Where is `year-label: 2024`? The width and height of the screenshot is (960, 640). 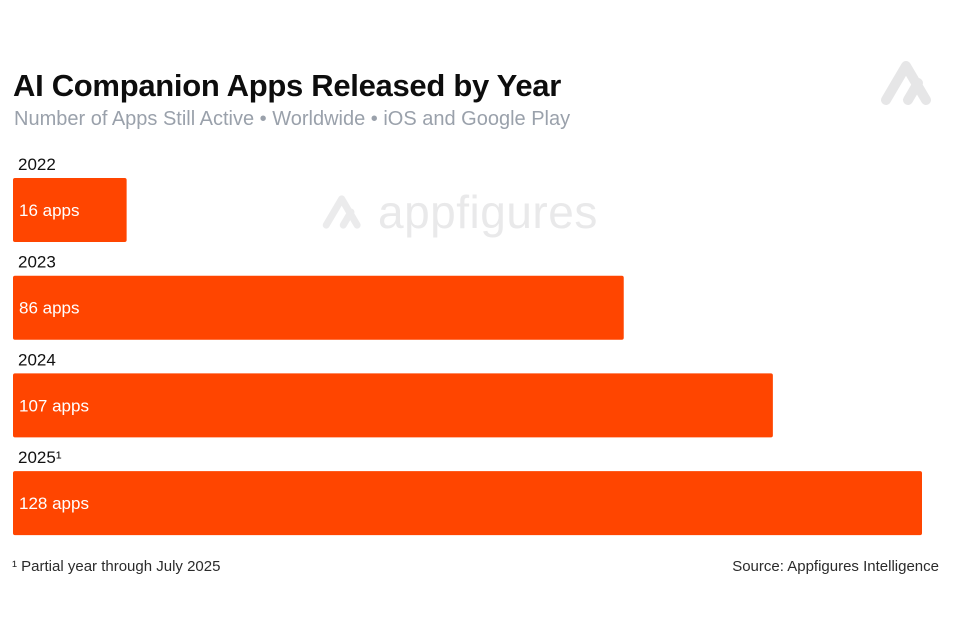
year-label: 2024 is located at coordinates (37, 359).